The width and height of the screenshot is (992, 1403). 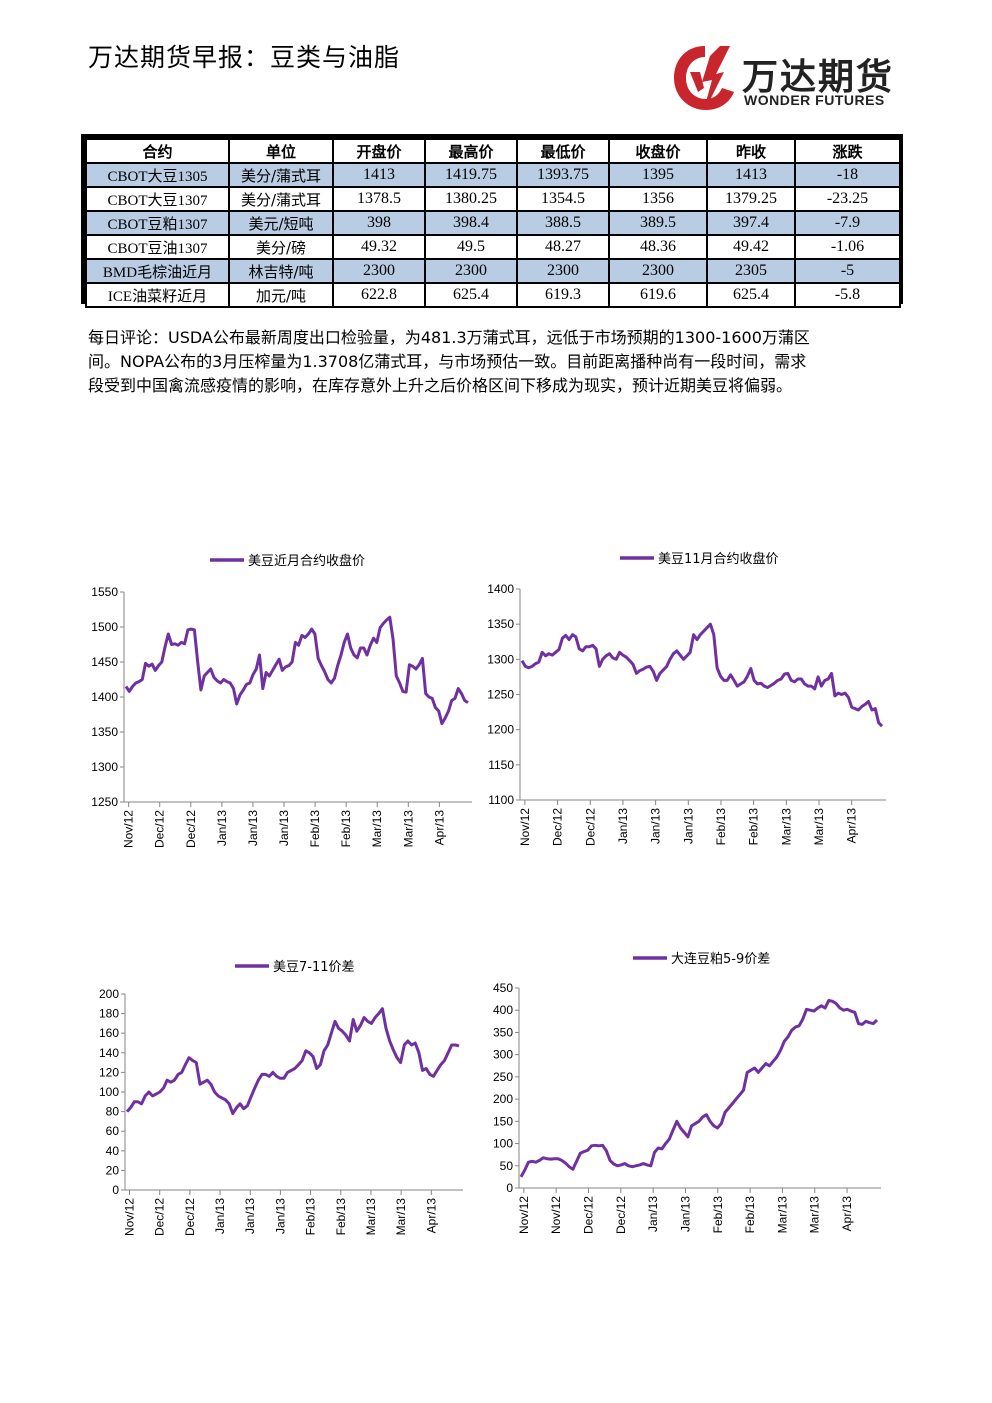 I want to click on y-tick-label: 1350, so click(x=104, y=732).